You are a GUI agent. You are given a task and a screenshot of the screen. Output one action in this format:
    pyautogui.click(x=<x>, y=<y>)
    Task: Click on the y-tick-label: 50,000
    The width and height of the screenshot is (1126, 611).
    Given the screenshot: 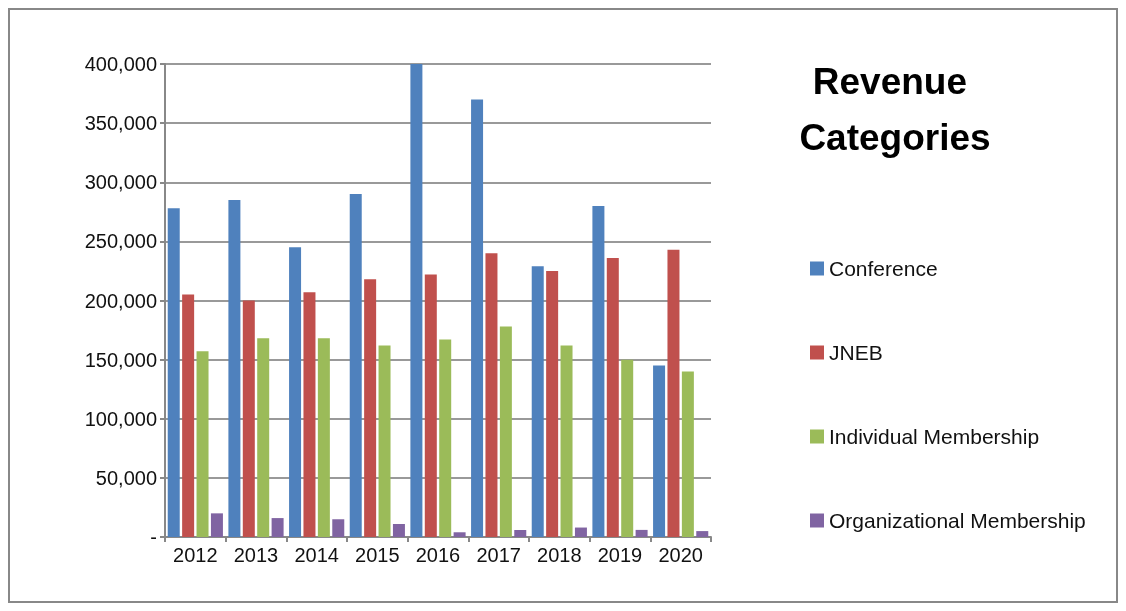 What is the action you would take?
    pyautogui.click(x=126, y=477)
    